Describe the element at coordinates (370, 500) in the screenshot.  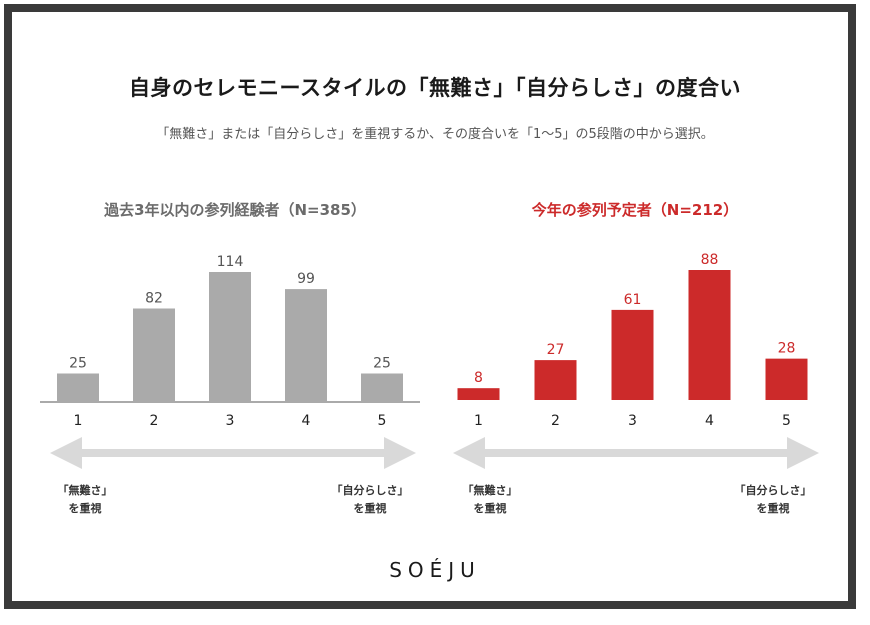
I see `left-chart-high-note: 「自分らしさ」 を重視` at that location.